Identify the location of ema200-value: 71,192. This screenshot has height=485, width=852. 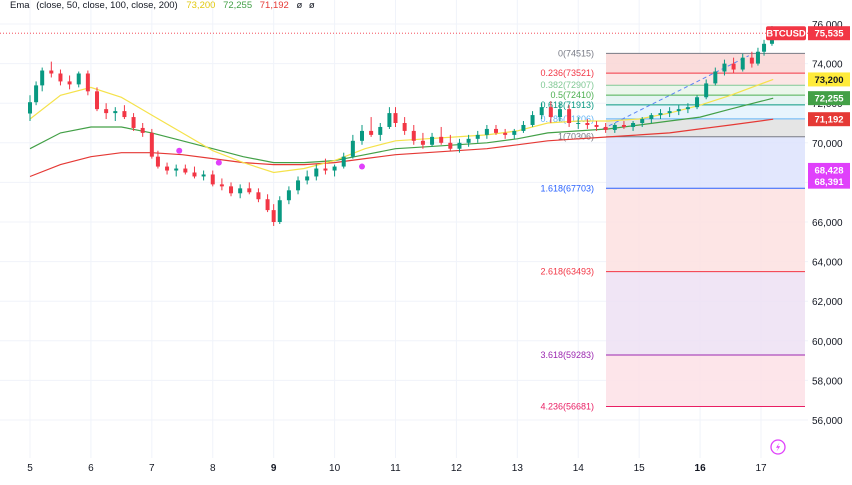
(274, 5).